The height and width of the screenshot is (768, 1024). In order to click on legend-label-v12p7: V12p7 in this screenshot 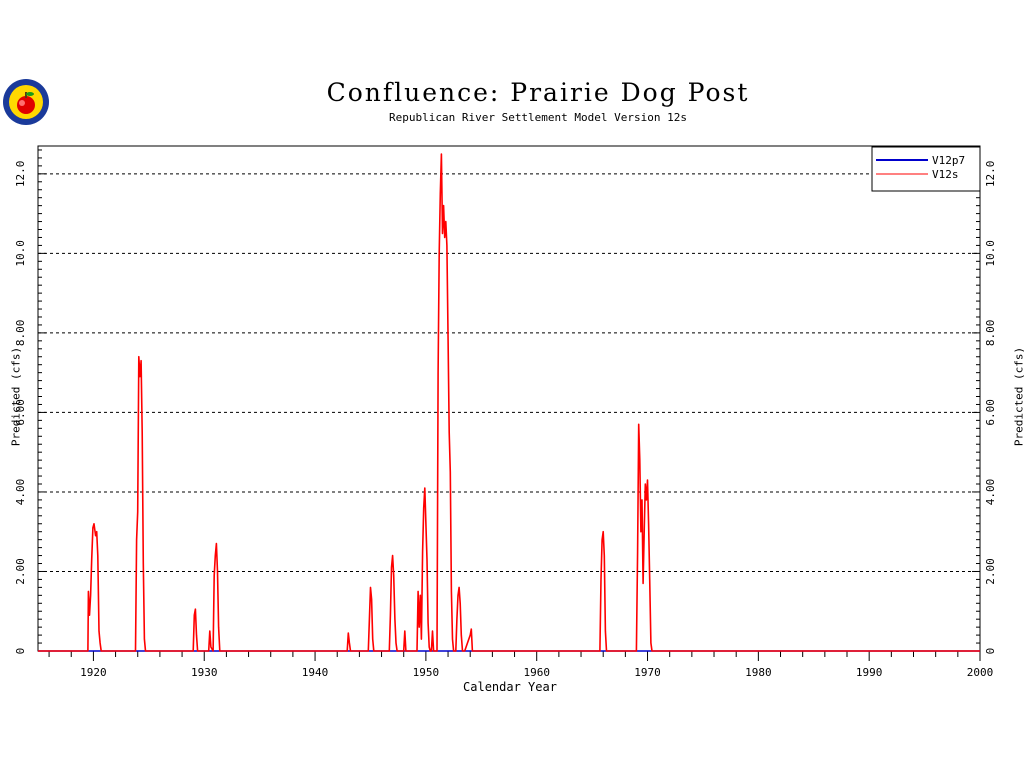, I will do `click(948, 160)`.